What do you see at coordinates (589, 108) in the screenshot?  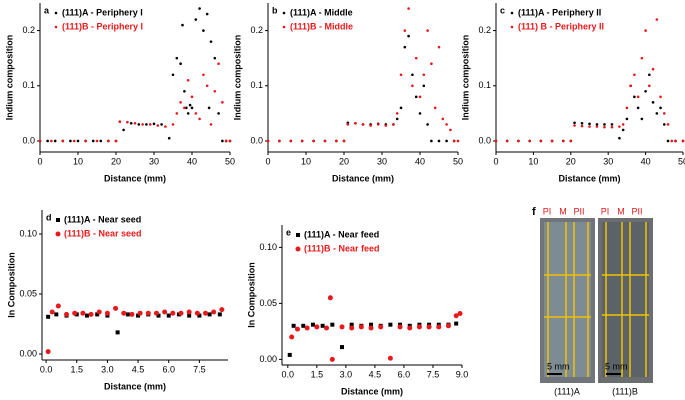 I see `series` at bounding box center [589, 108].